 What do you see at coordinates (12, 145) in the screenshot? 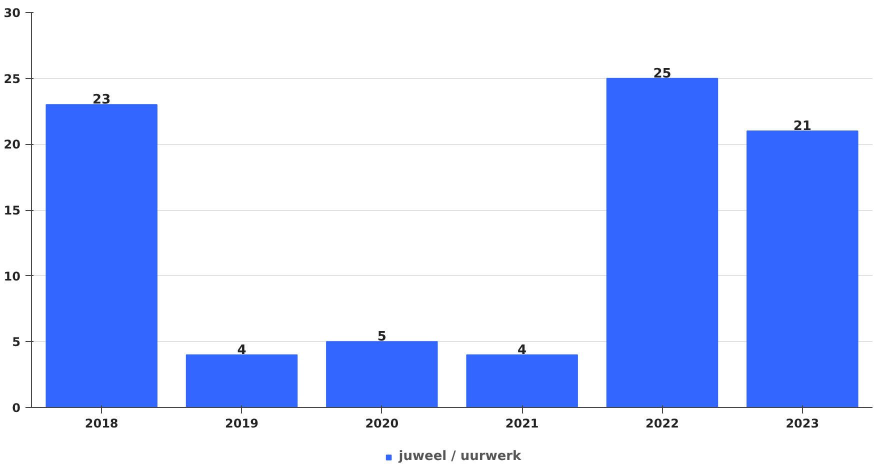
I see `y-tick-label: 20` at bounding box center [12, 145].